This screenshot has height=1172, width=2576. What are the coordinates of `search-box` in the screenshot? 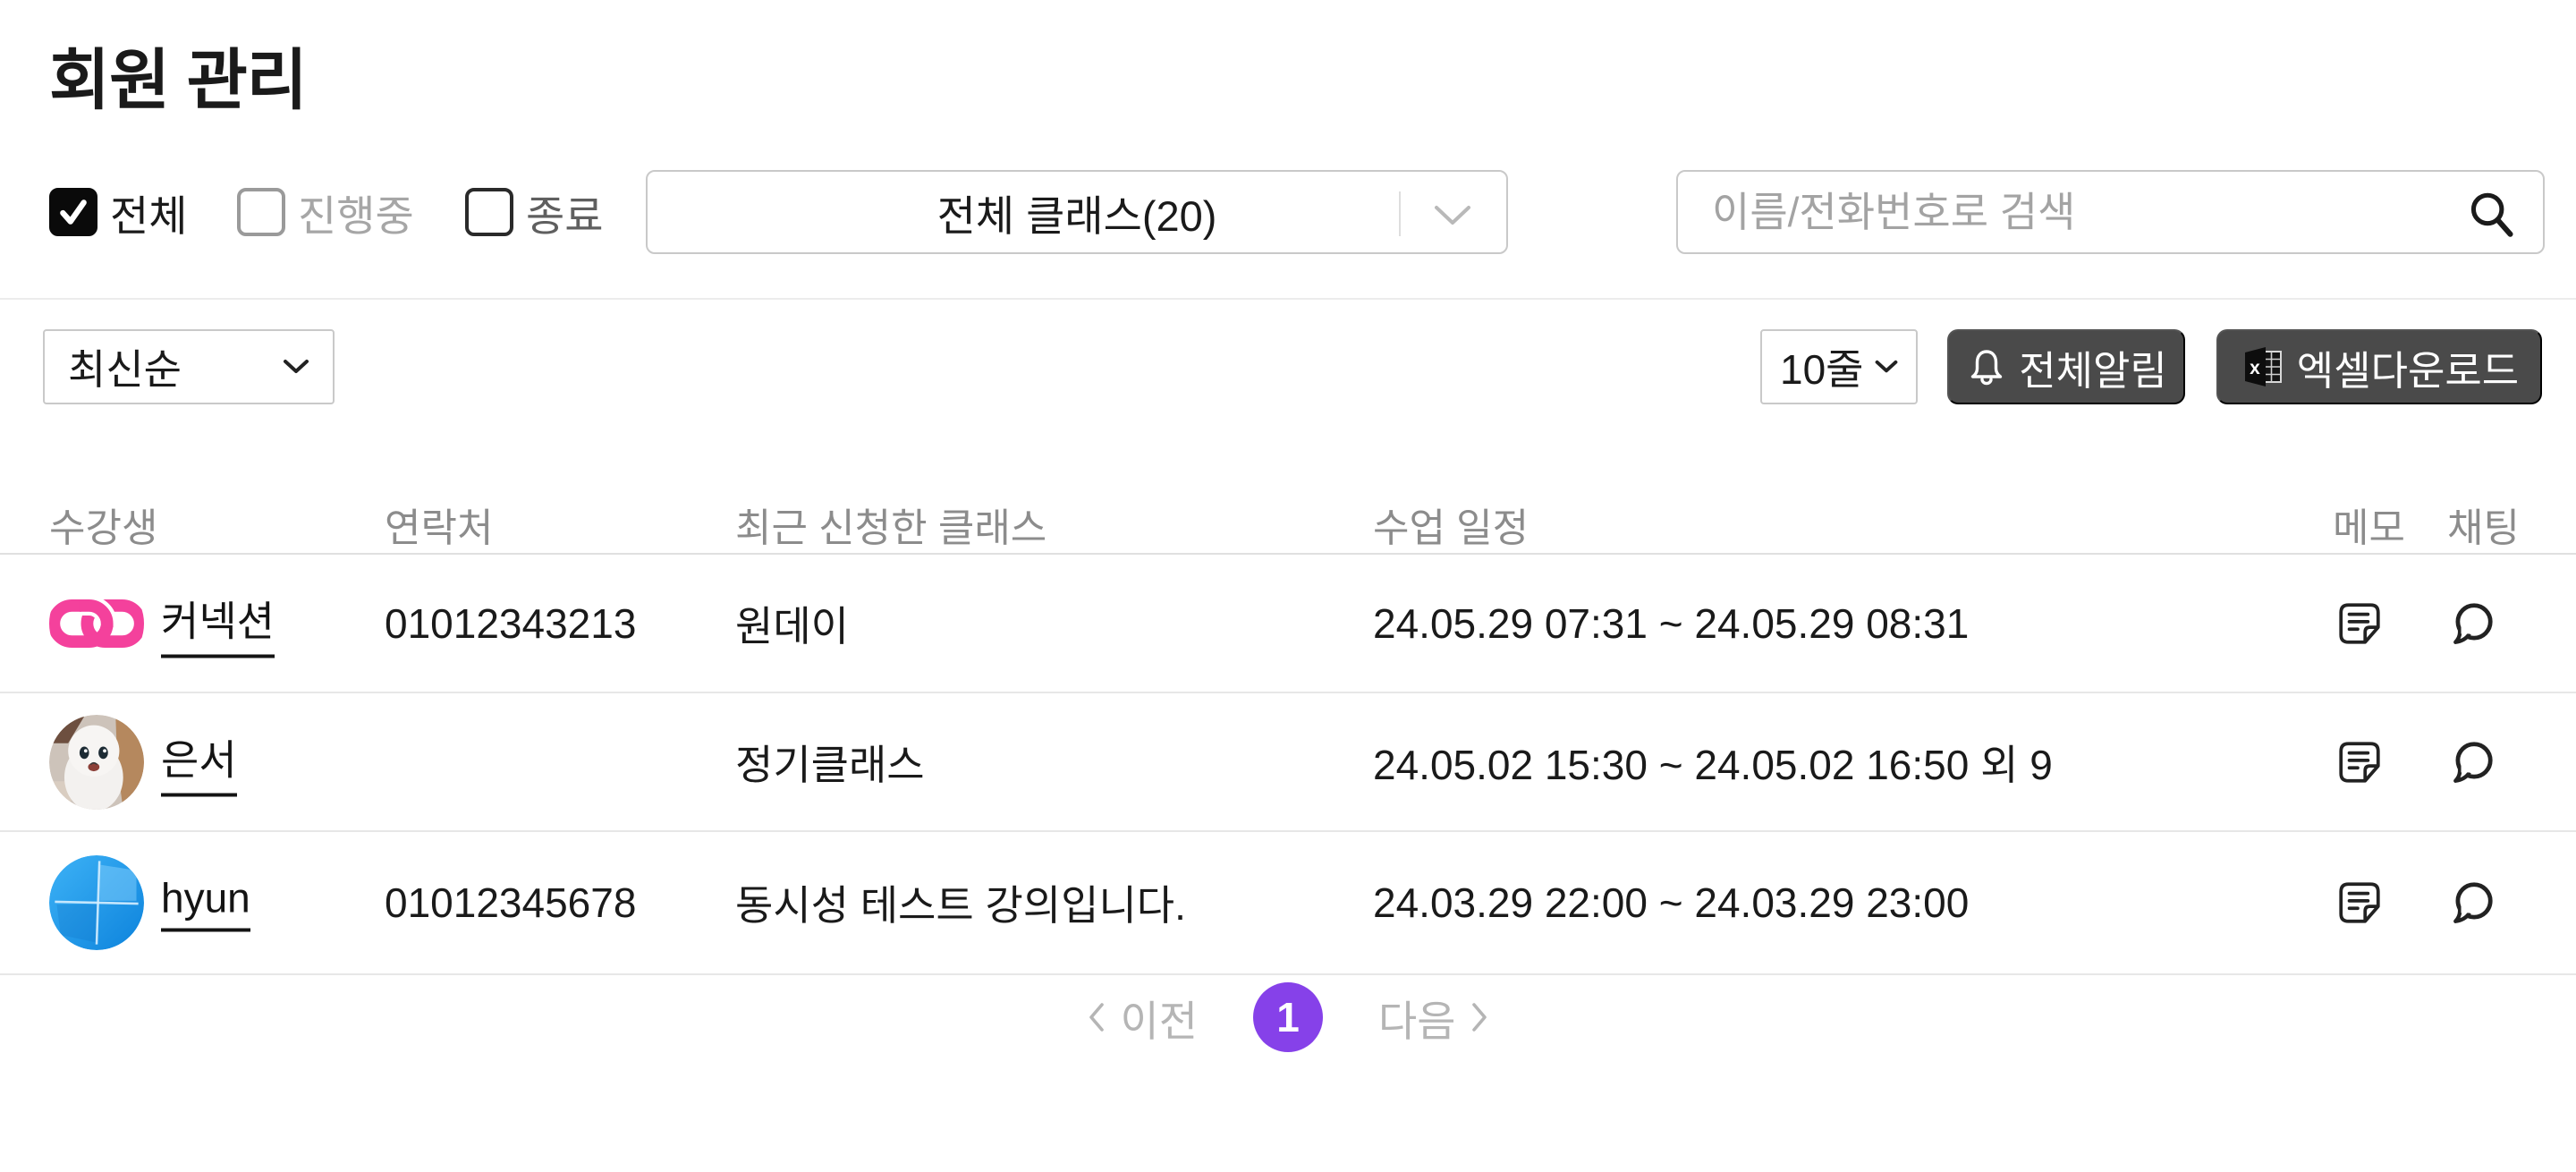 It's located at (2110, 212).